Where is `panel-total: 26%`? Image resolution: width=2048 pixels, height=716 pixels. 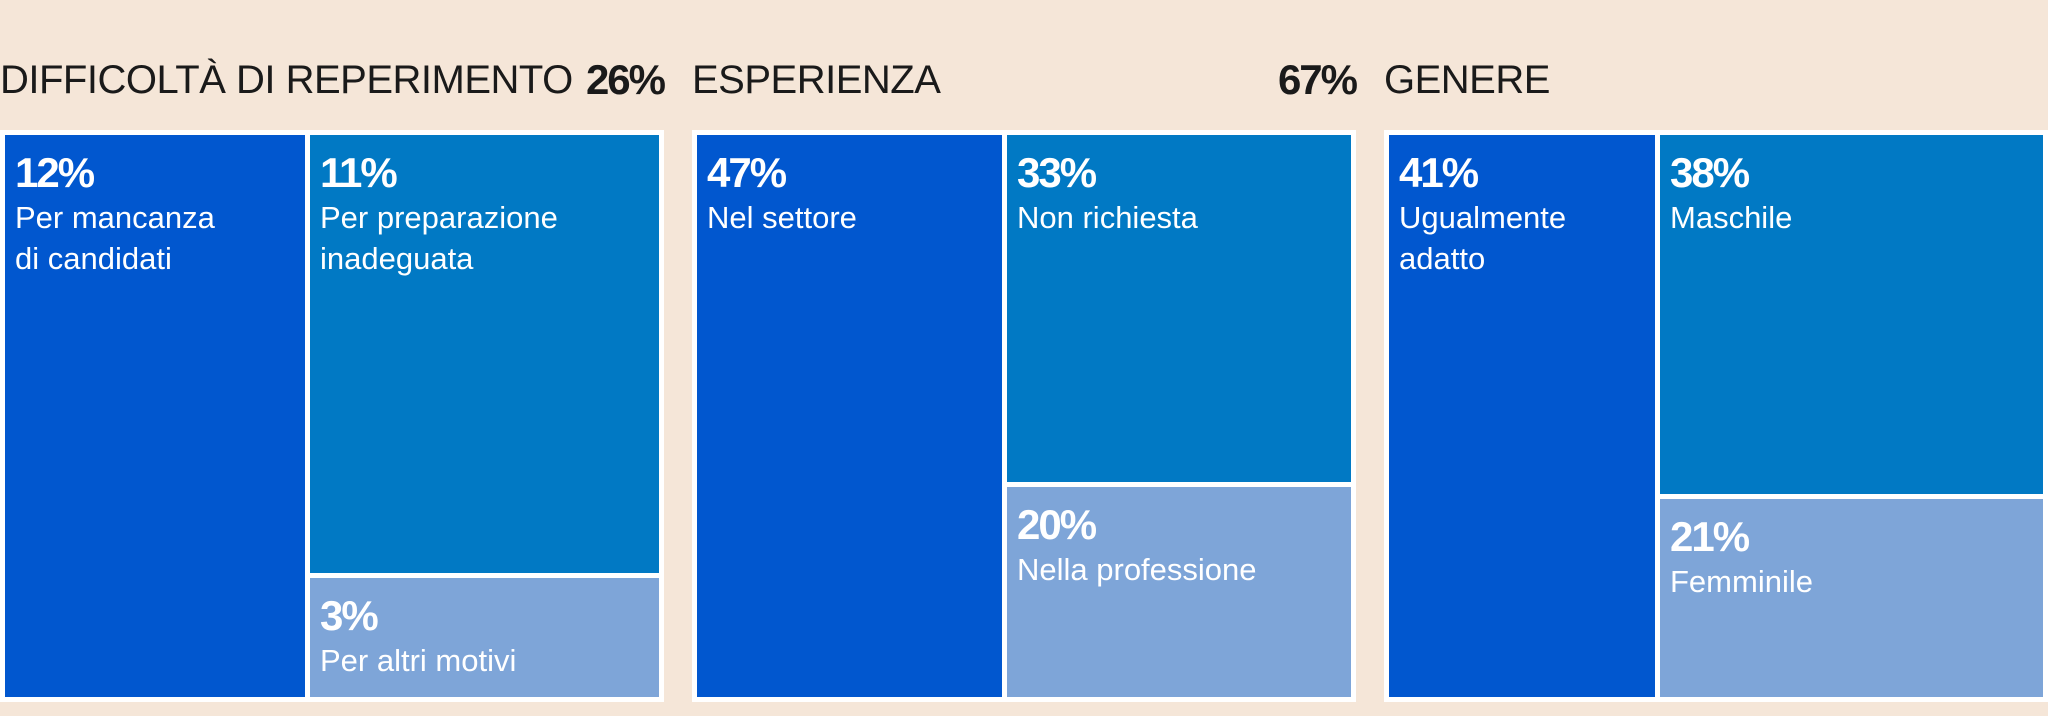 panel-total: 26% is located at coordinates (625, 79).